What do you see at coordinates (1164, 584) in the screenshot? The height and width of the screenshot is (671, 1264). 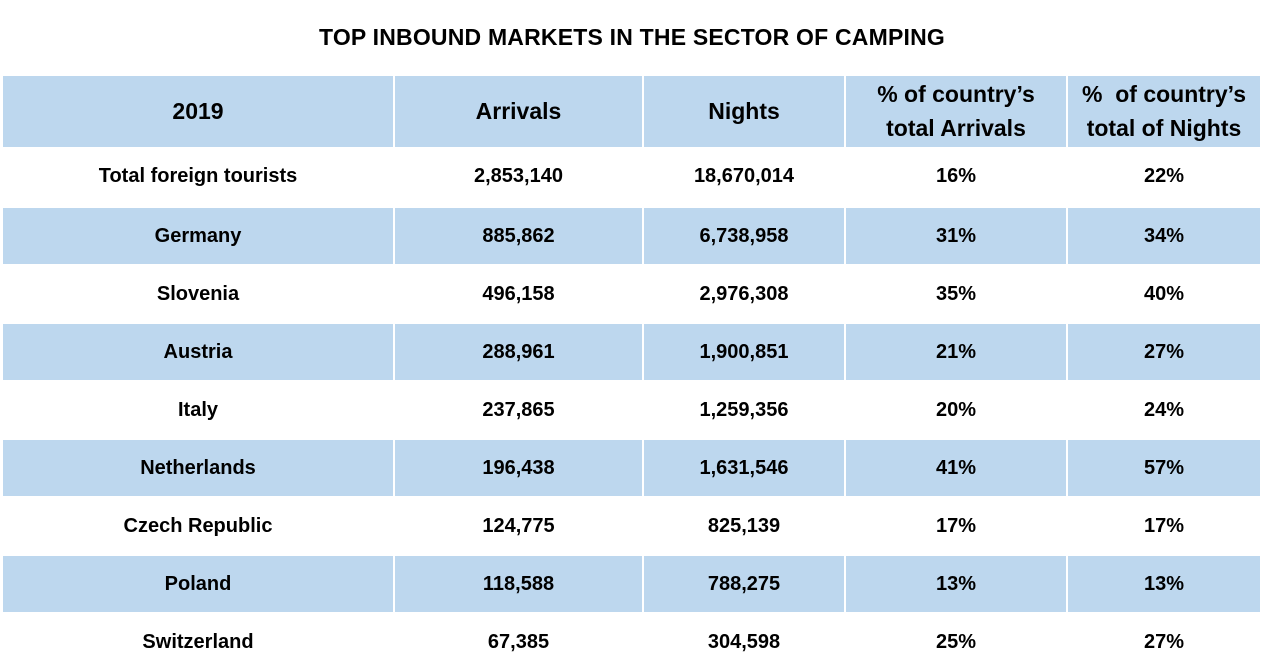 I see `pct-nights-cell: 13%` at bounding box center [1164, 584].